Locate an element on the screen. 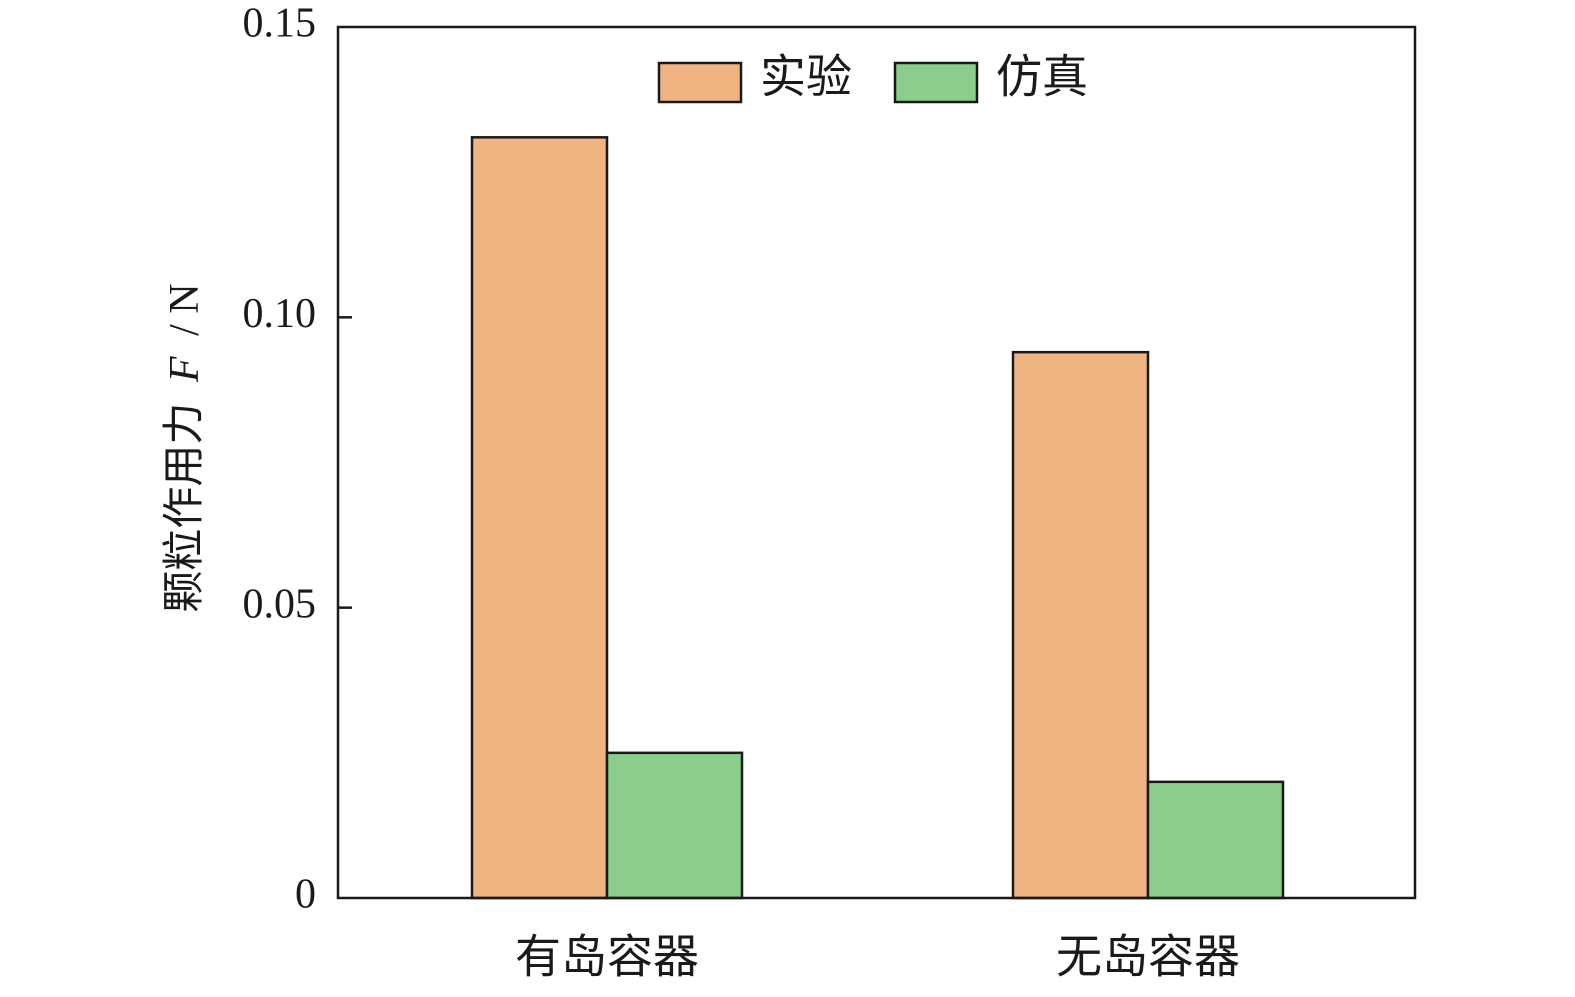 This screenshot has height=997, width=1575. y-tick-label: 0 is located at coordinates (305, 895).